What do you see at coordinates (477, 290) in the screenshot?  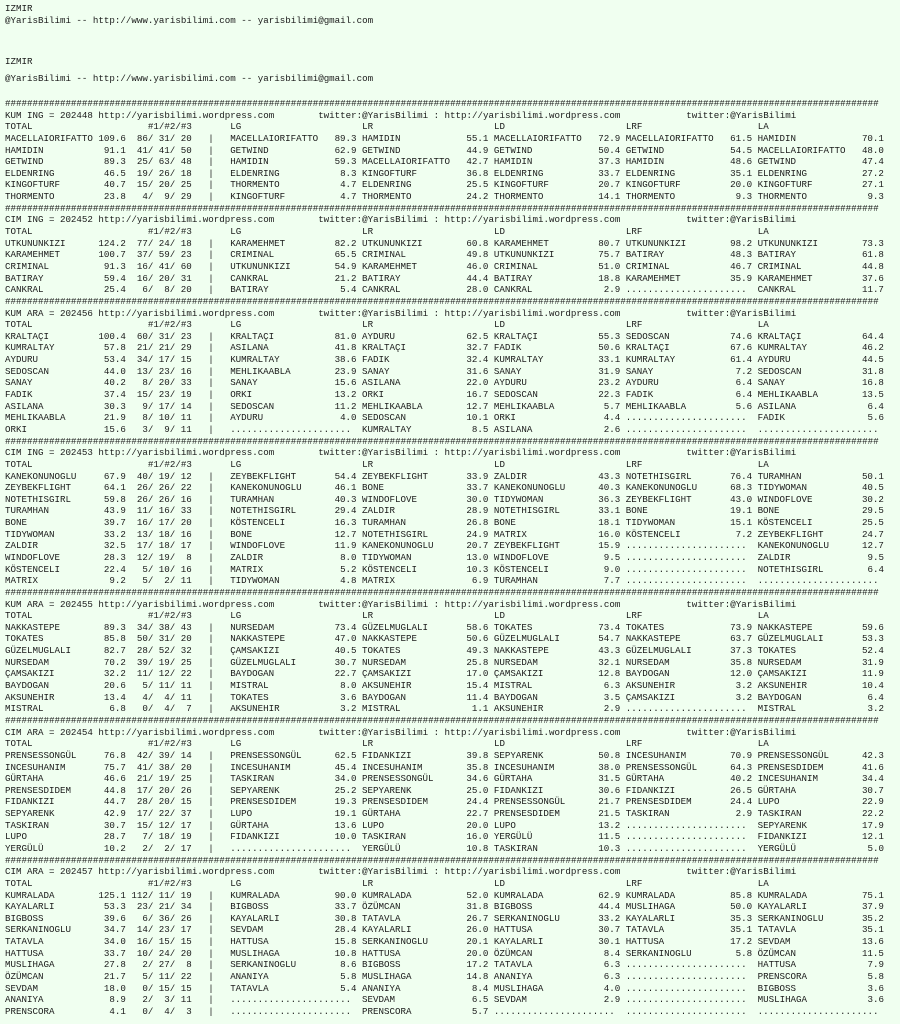 I see `lr-score: 28.0` at bounding box center [477, 290].